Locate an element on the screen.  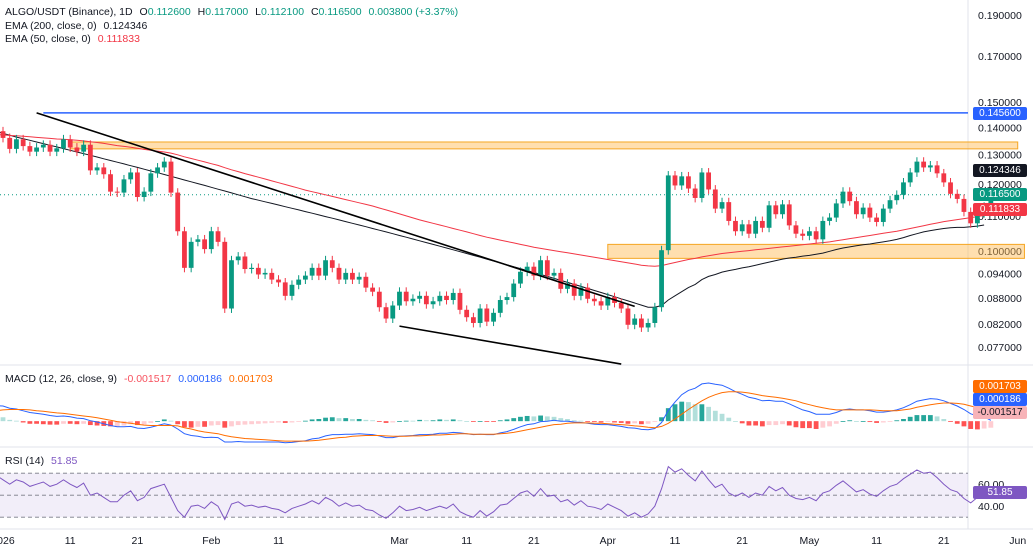
time-axis-label: Feb is located at coordinates (211, 541).